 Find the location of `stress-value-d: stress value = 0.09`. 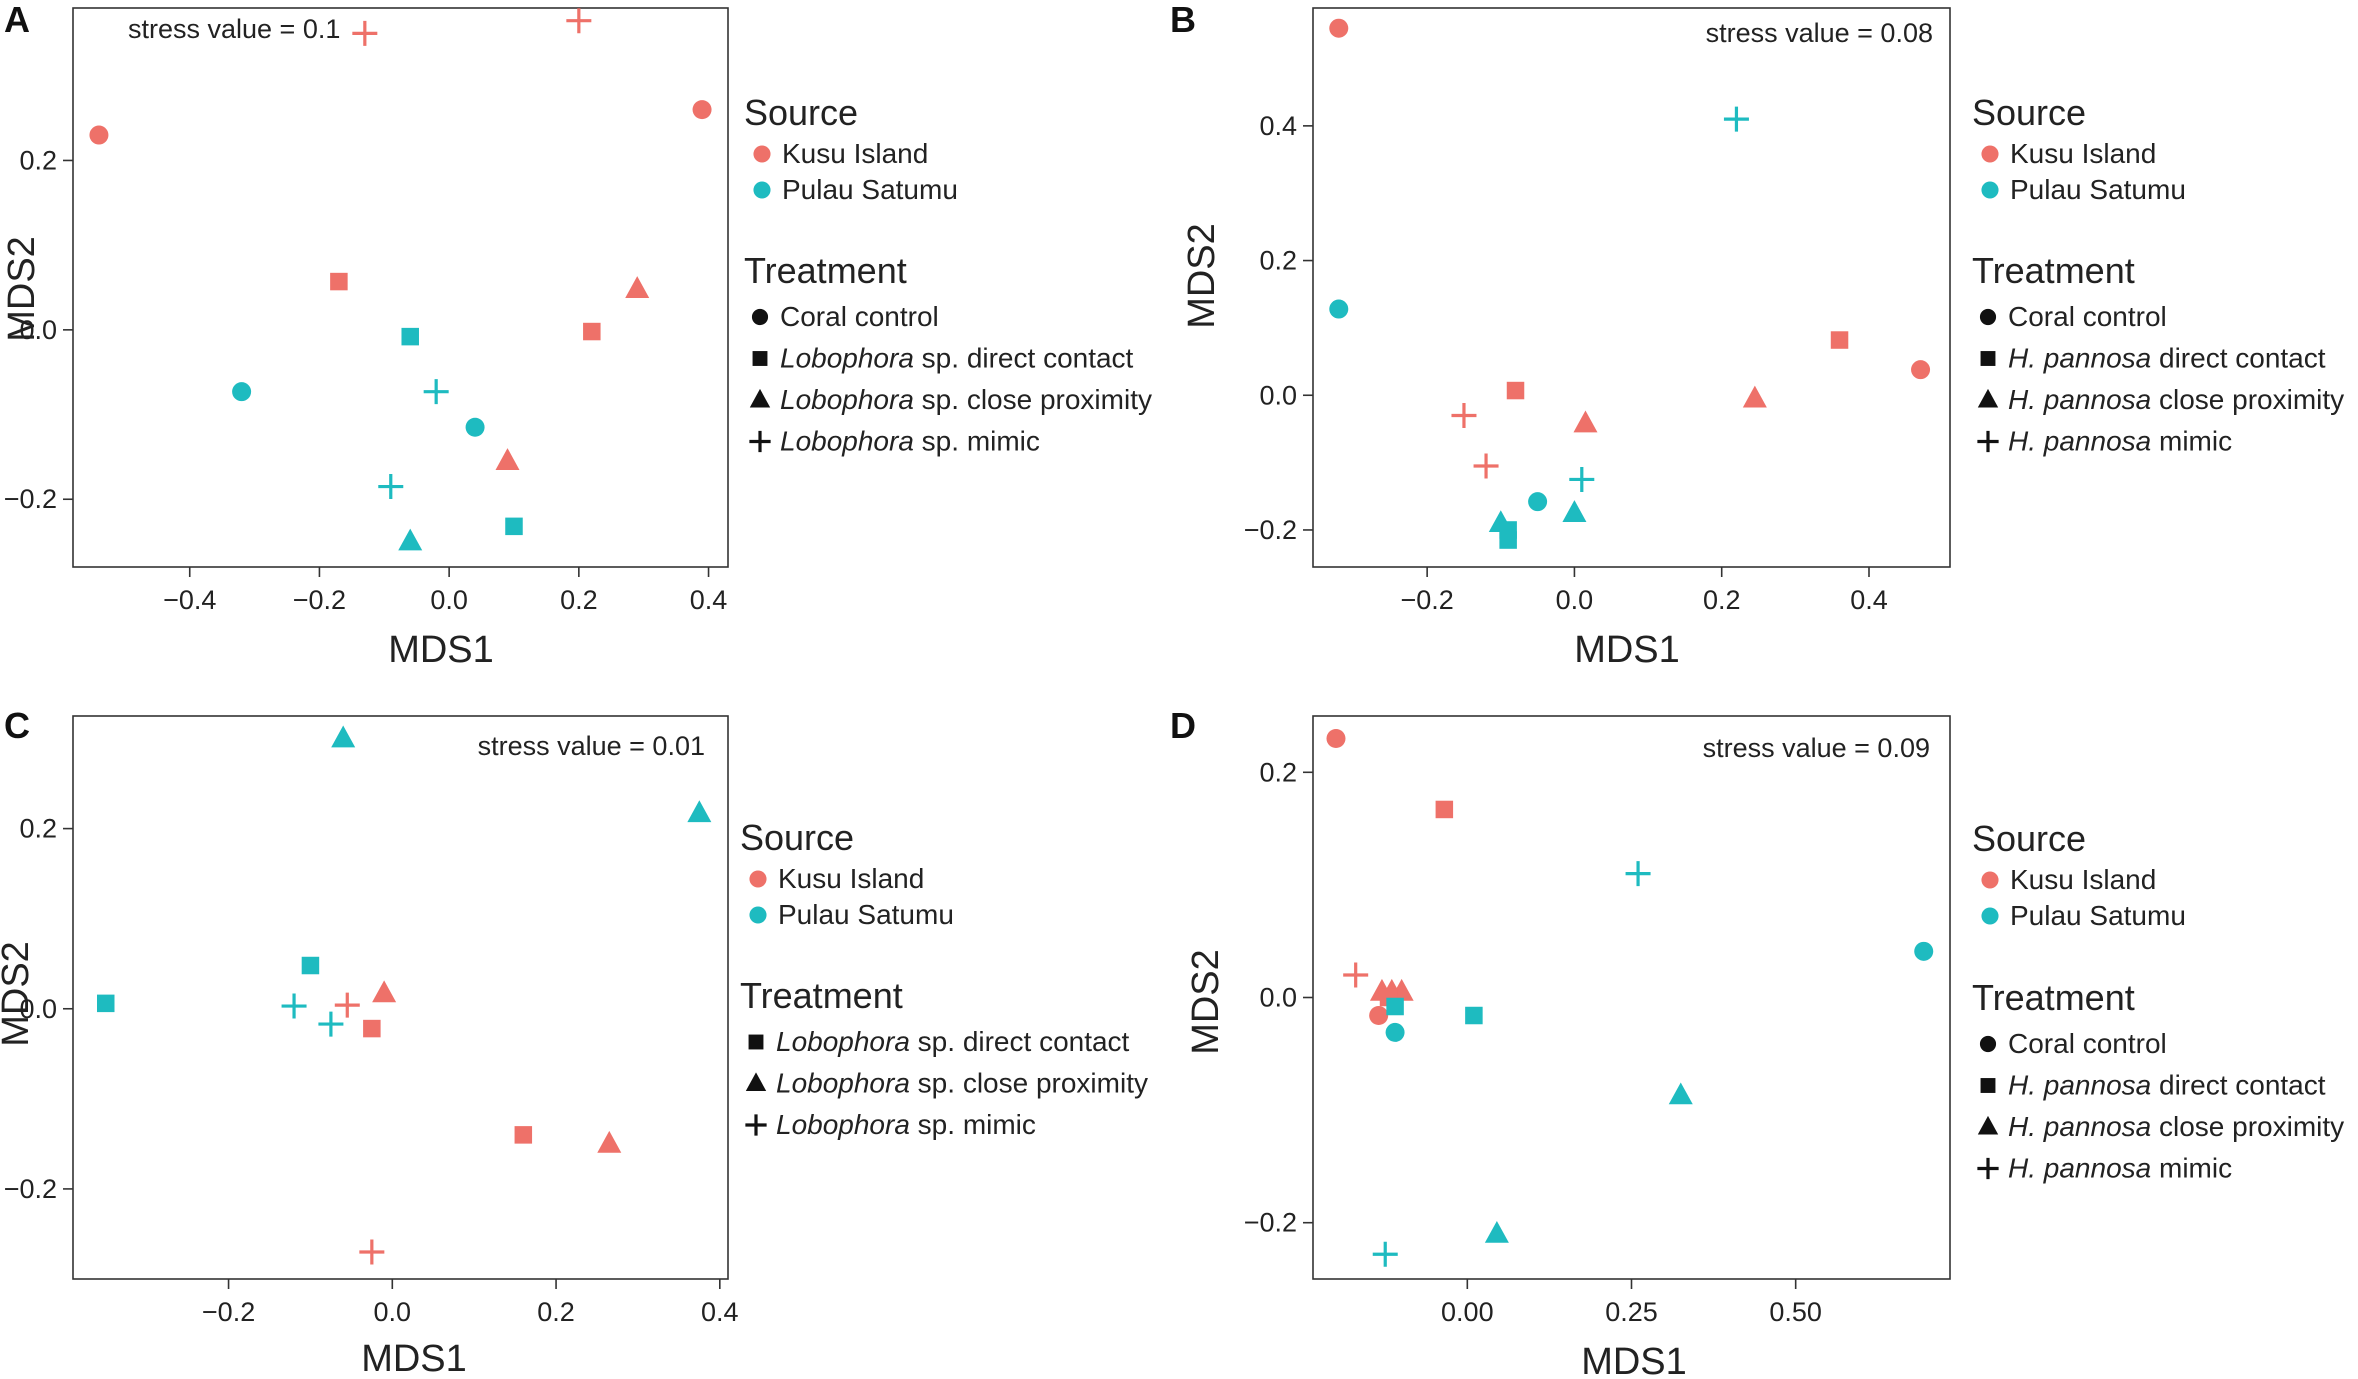

stress-value-d: stress value = 0.09 is located at coordinates (1816, 748).